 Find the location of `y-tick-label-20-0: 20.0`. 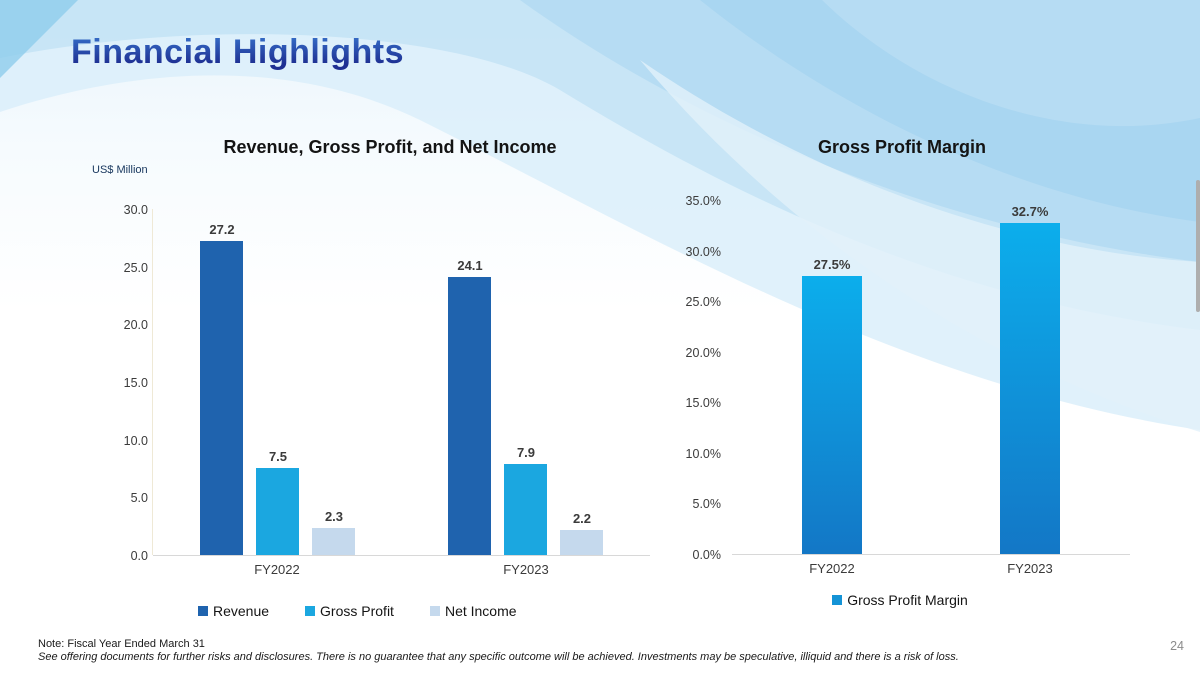

y-tick-label-20-0: 20.0 is located at coordinates (135, 325).